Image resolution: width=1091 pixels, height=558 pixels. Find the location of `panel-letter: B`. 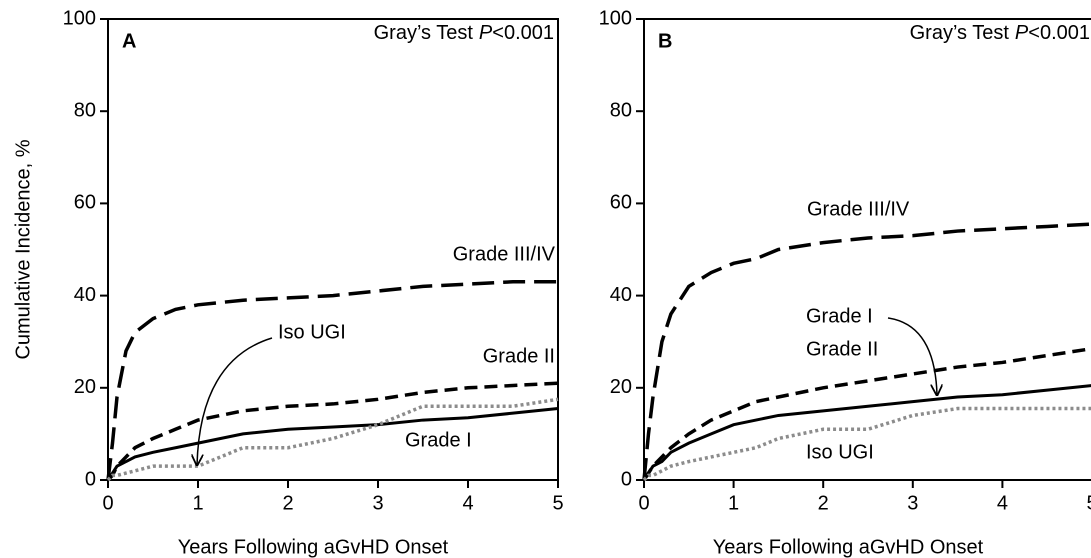

panel-letter: B is located at coordinates (665, 41).